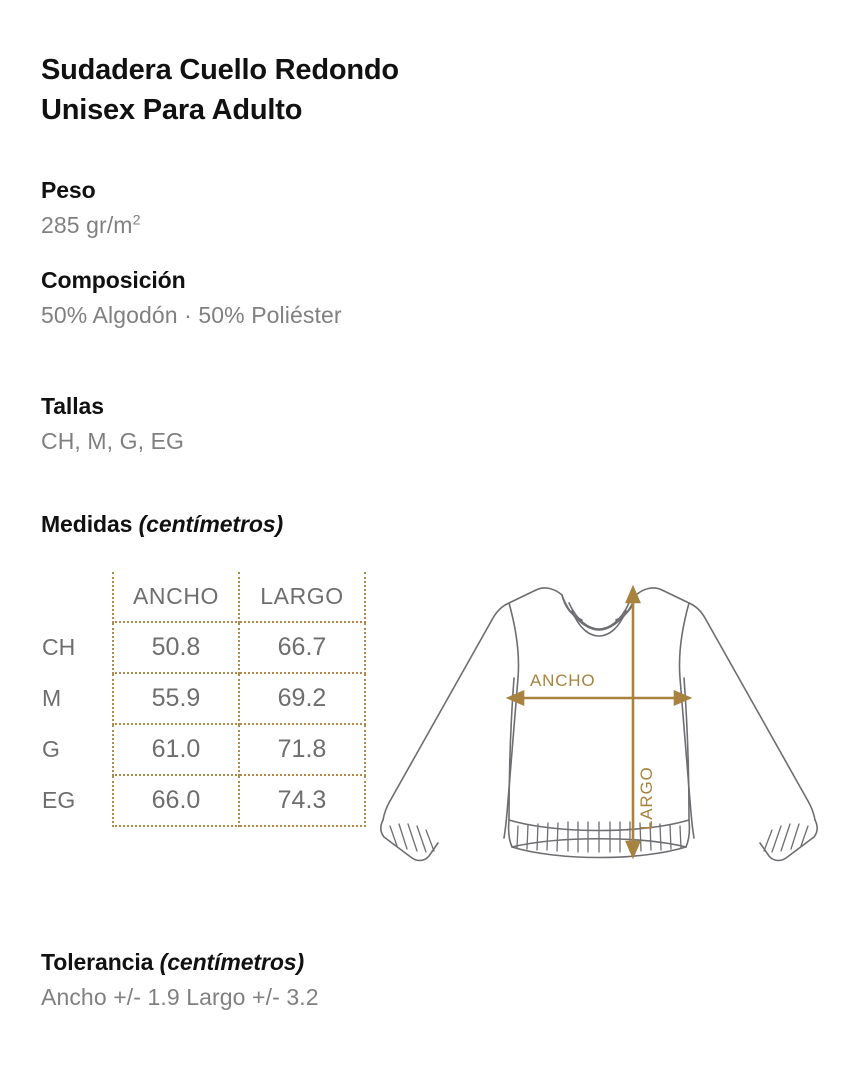 The image size is (855, 1082). Describe the element at coordinates (361, 962) in the screenshot. I see `tolerancia-label-wrap: Tolerancia (centímetros)` at that location.